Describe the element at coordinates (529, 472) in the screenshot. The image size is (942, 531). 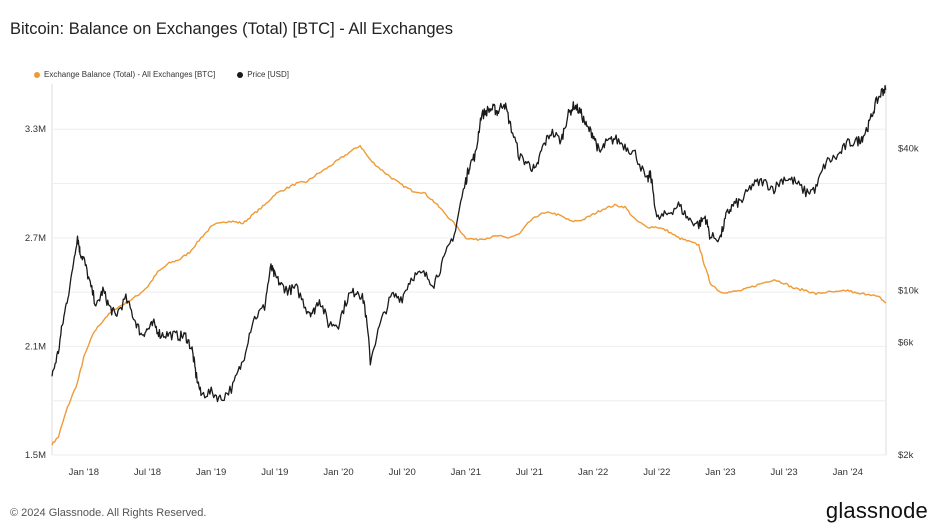
I see `x-tick-label: Jul '21` at that location.